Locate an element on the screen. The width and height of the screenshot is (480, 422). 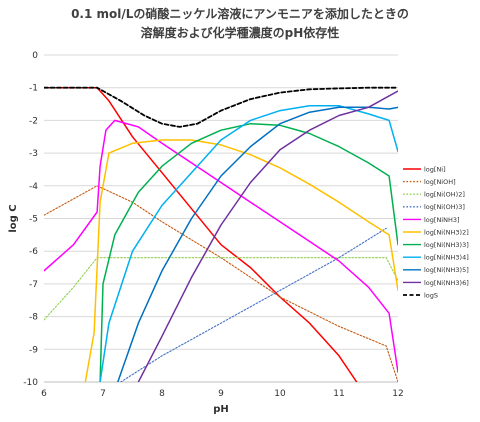
y-tick-label: -2 is located at coordinates (33, 121).